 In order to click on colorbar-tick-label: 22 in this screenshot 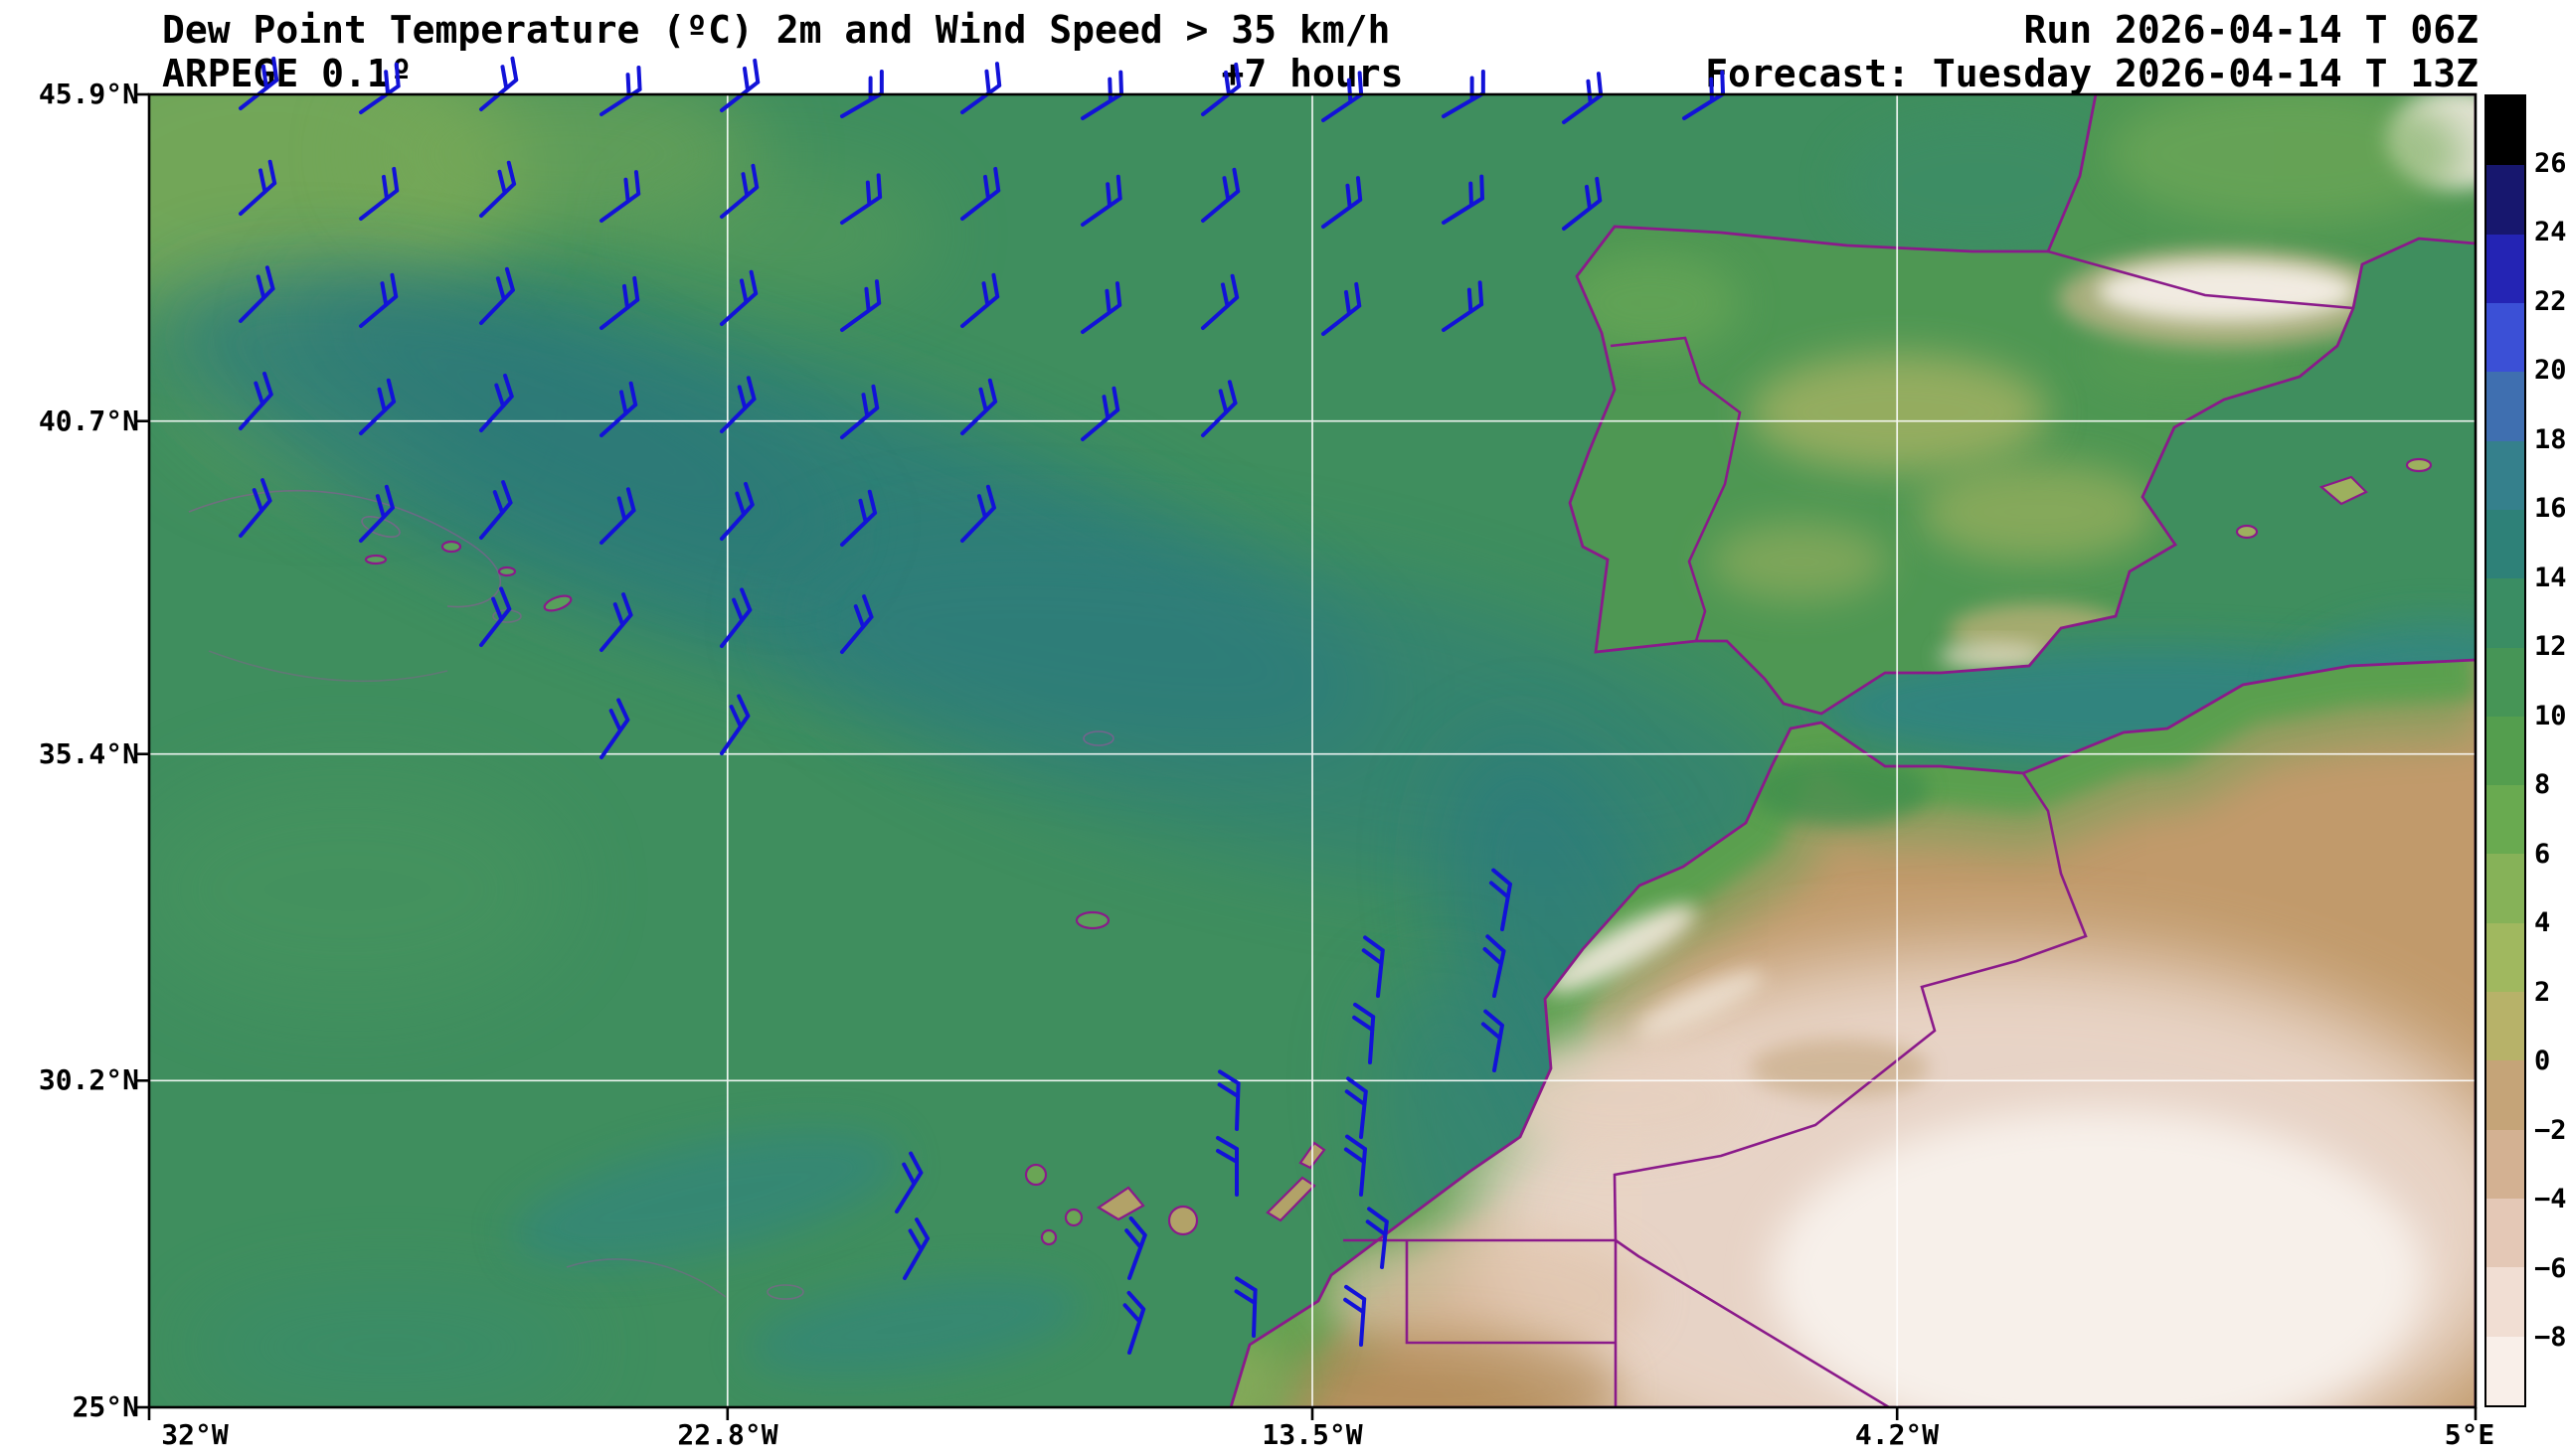, I will do `click(2550, 301)`.